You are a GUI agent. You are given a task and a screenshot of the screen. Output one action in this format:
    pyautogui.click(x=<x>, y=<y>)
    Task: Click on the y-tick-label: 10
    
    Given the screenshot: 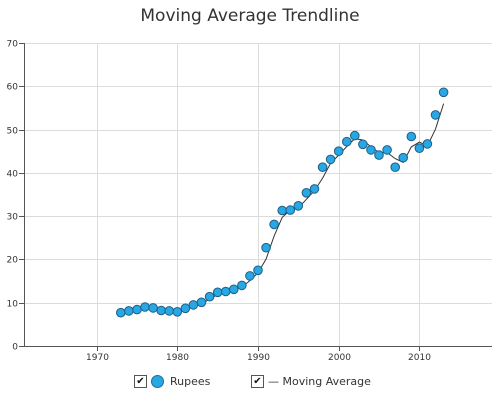 What is the action you would take?
    pyautogui.click(x=13, y=305)
    